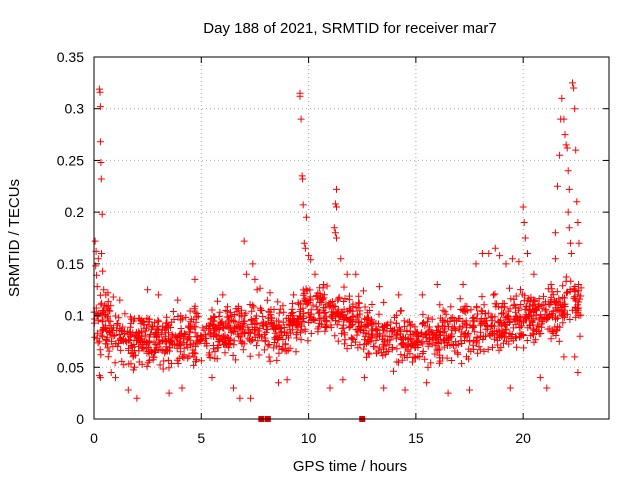  I want to click on y-tick-label: 0.1, so click(75, 316).